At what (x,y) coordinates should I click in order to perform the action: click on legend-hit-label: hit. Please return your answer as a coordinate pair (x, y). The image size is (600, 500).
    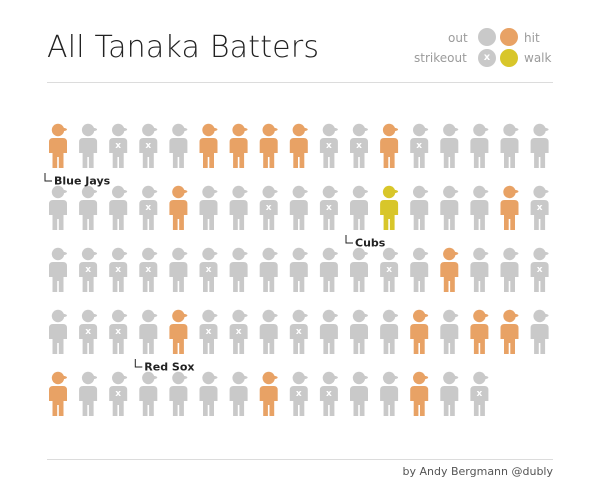
    Looking at the image, I should click on (532, 38).